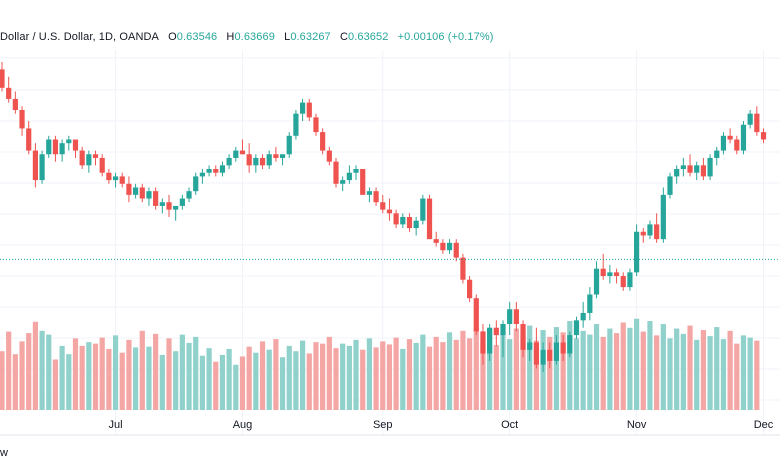 The height and width of the screenshot is (470, 780). I want to click on open-label: O, so click(172, 37).